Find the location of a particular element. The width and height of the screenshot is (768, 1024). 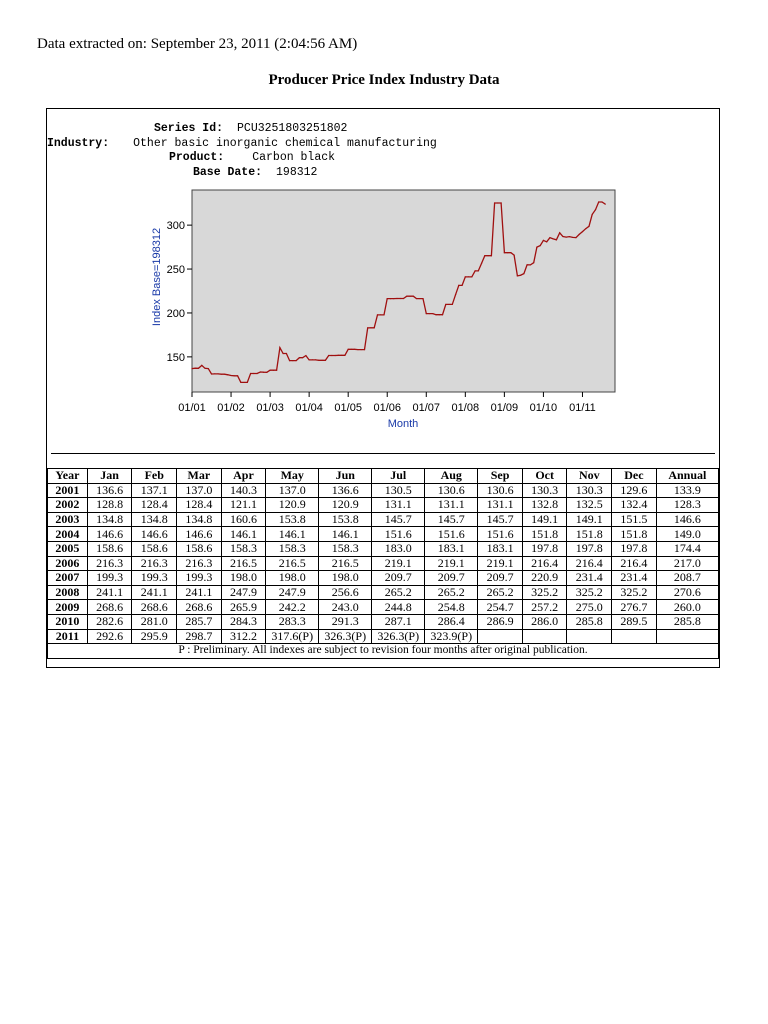

value-cell: 151.5 is located at coordinates (634, 519).